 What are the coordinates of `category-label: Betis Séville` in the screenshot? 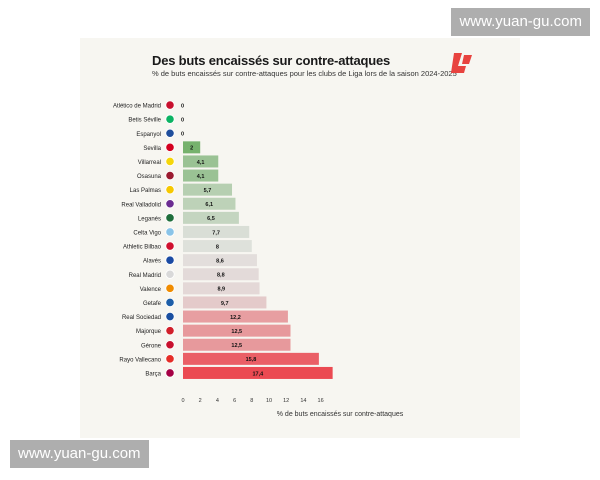 It's located at (144, 121).